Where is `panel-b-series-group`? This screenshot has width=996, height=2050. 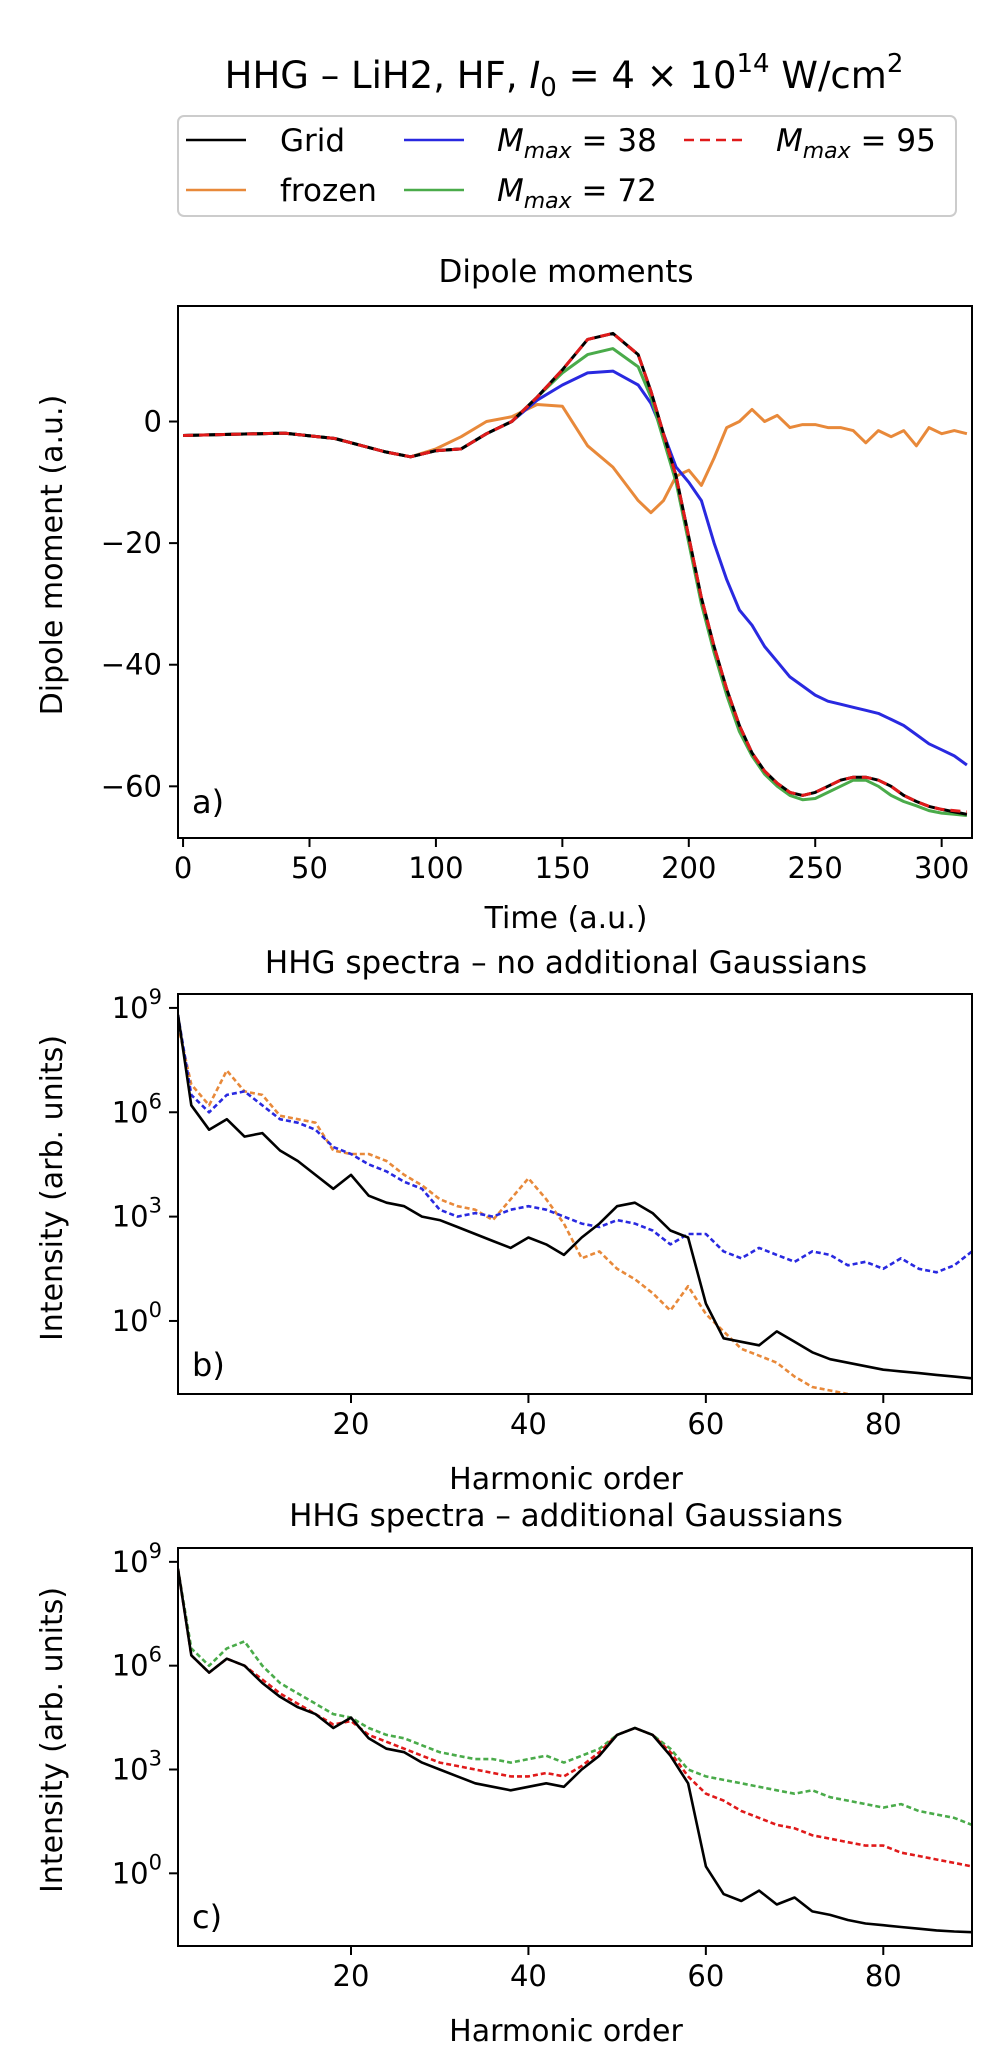
panel-b-series-group is located at coordinates (575, 1204).